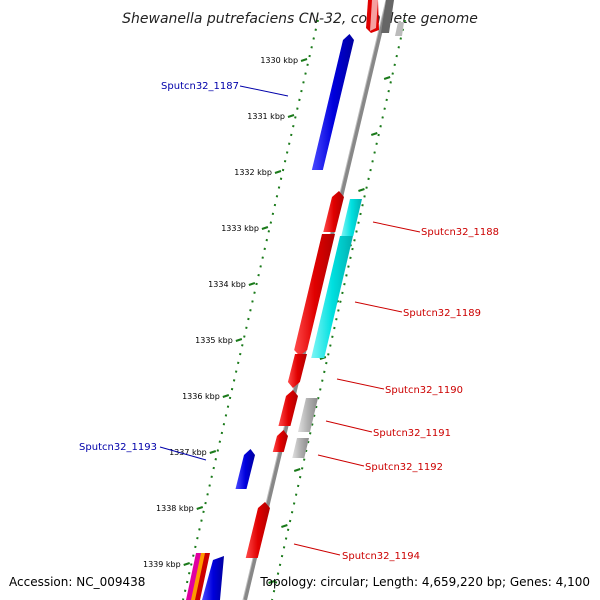 This screenshot has width=600, height=600. Describe the element at coordinates (424, 390) in the screenshot. I see `gene-label-1190: Sputcn32_1190` at that location.